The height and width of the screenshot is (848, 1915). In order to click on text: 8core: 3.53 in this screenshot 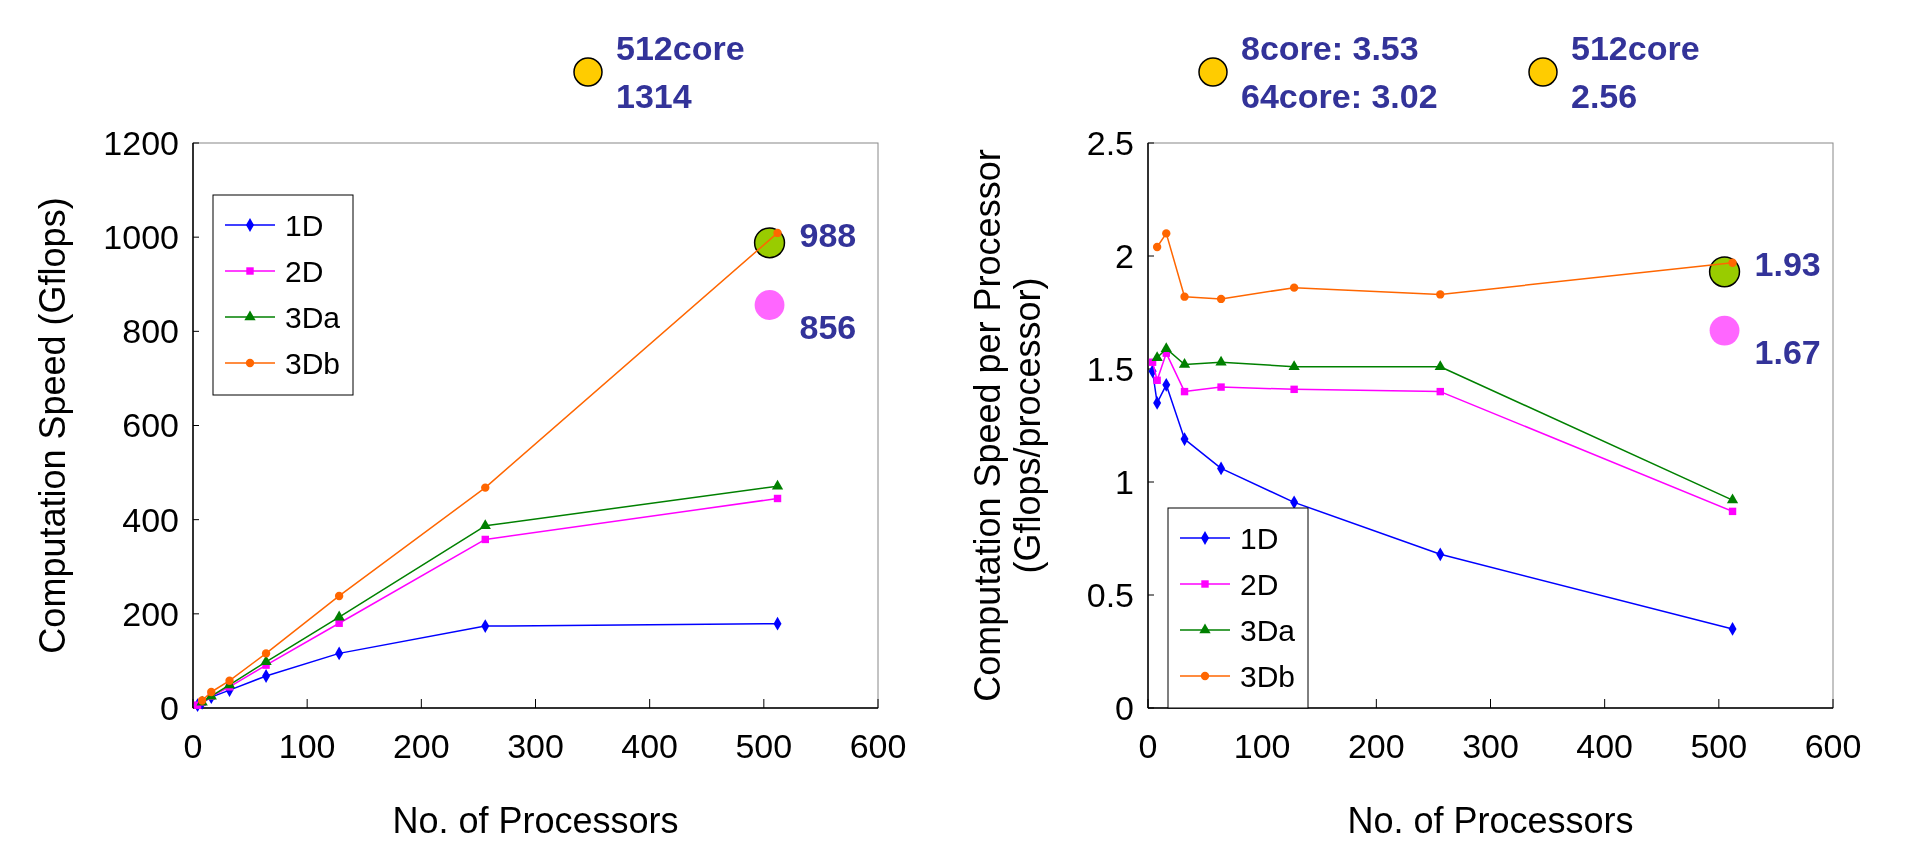, I will do `click(1330, 47)`.